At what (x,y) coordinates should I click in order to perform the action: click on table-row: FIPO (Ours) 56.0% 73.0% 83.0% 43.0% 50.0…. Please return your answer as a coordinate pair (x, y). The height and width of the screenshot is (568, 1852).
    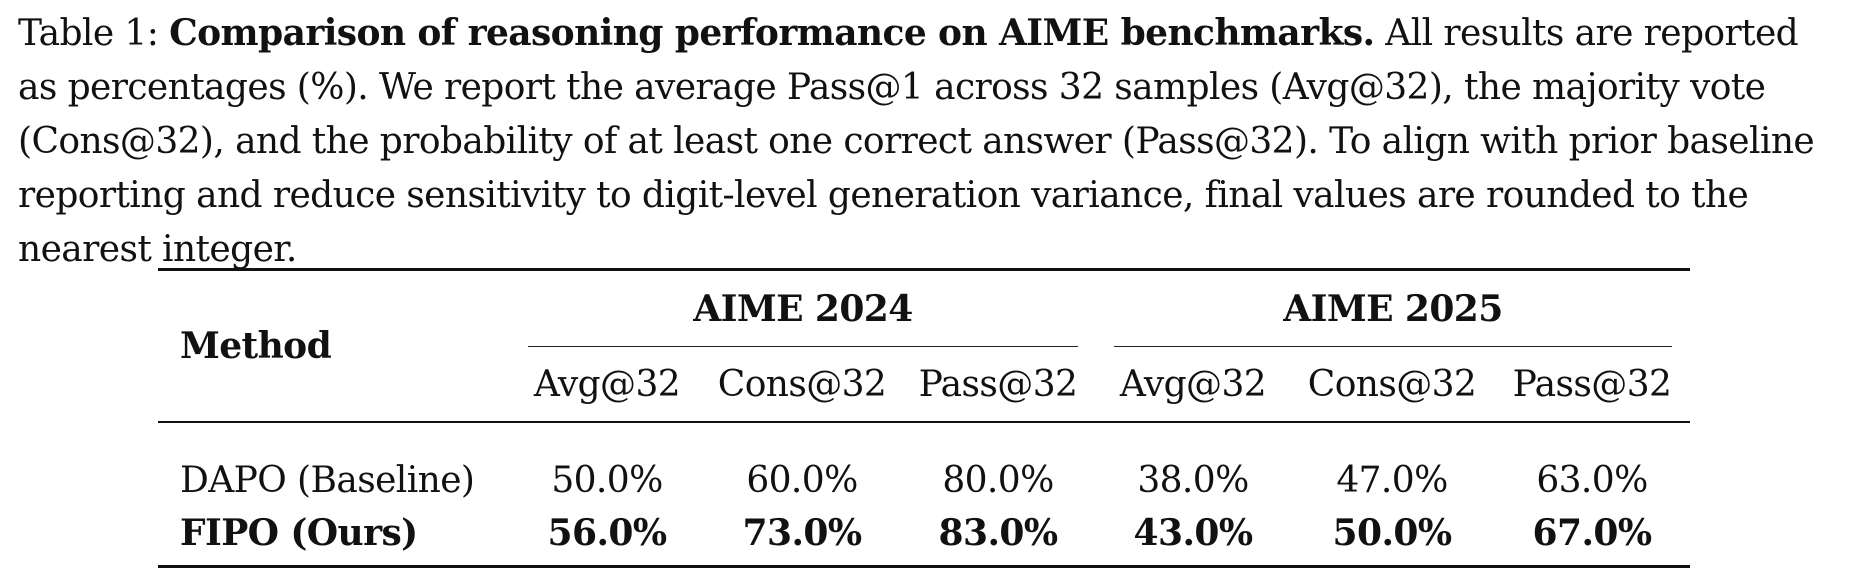
    Looking at the image, I should click on (924, 536).